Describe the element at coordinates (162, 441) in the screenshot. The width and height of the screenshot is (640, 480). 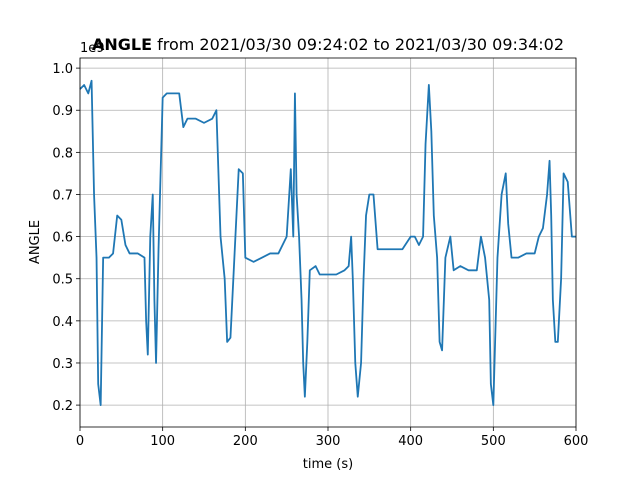
I see `x-tick-label: 100` at that location.